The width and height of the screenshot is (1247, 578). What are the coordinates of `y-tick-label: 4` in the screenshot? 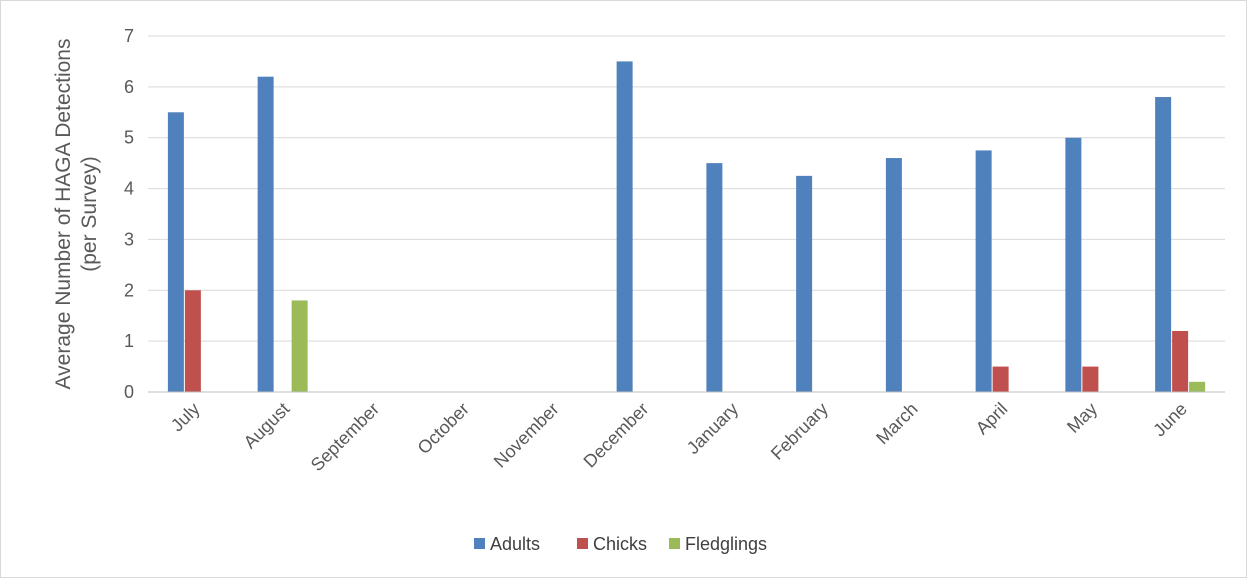 It's located at (129, 189).